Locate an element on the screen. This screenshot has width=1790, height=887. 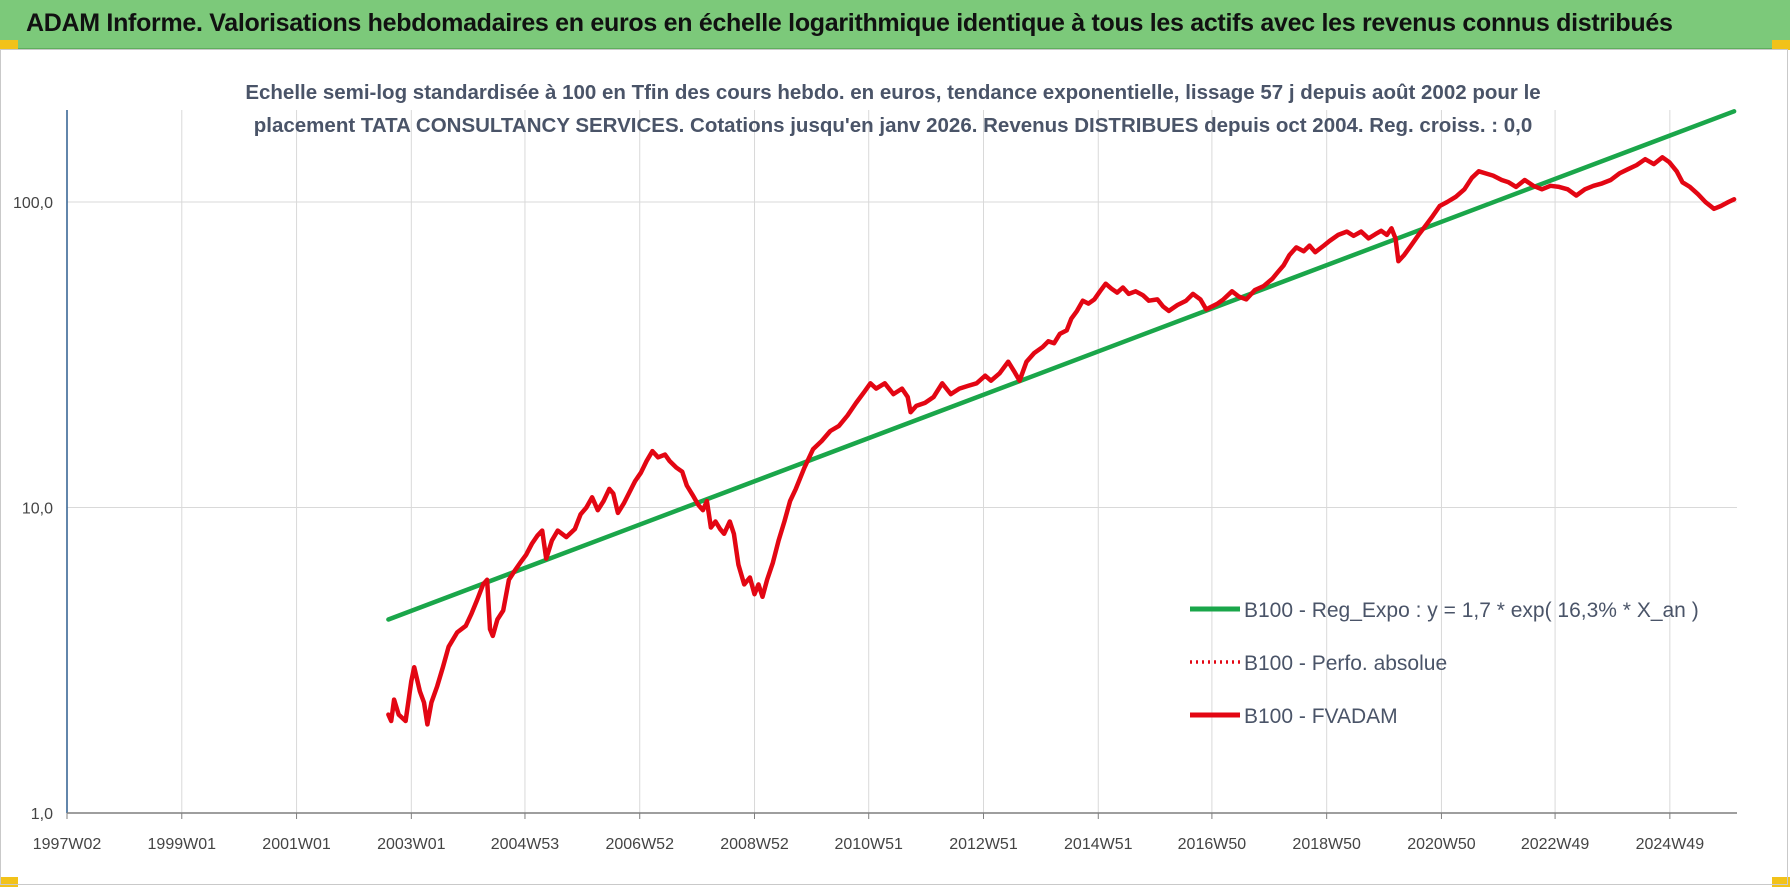
x-tick-label: 2014W51 is located at coordinates (1098, 844).